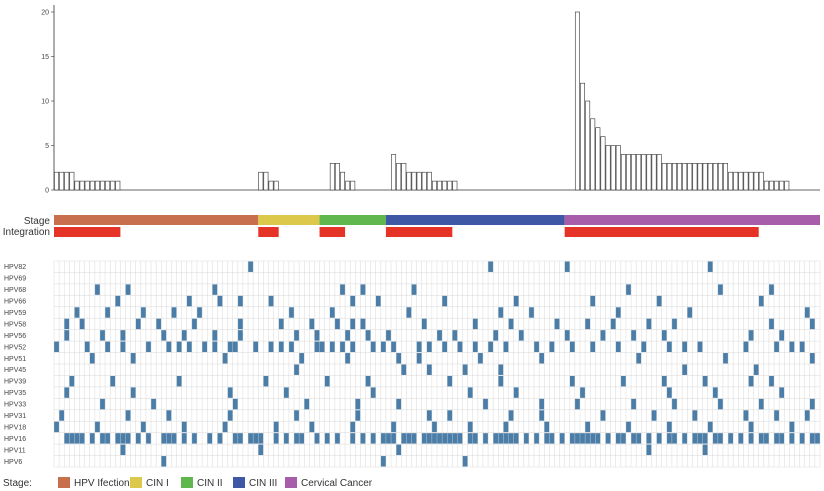 Image resolution: width=824 pixels, height=491 pixels. Describe the element at coordinates (210, 483) in the screenshot. I see `legend-label: CIN II` at that location.